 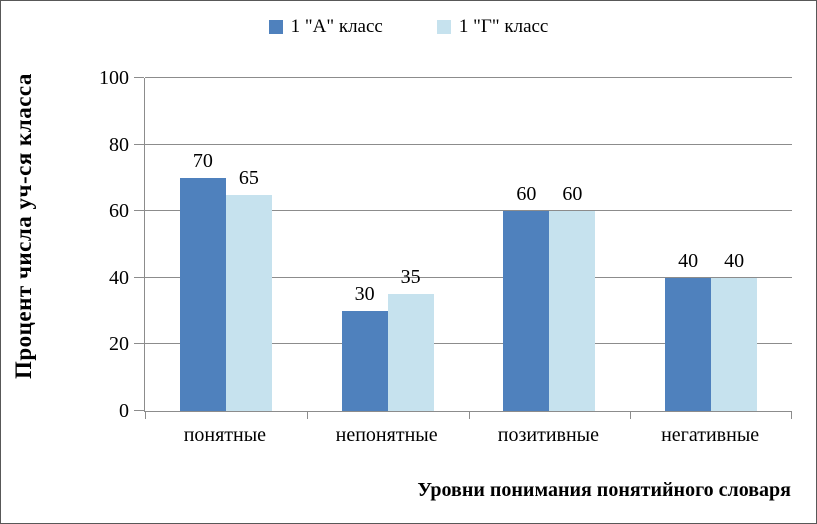 I want to click on bar-1 "Г" класс-понятные: 65, so click(x=248, y=289).